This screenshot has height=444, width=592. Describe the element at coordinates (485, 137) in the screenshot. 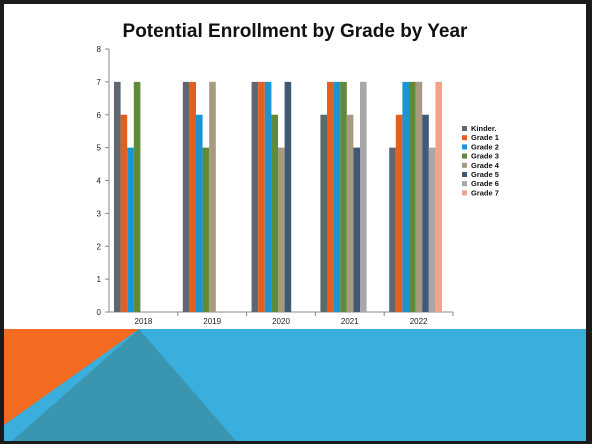

I see `legend-label: Grade 1` at that location.